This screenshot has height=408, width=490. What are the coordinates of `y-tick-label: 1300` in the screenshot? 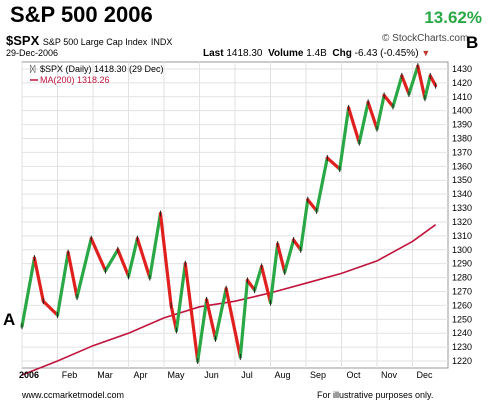 It's located at (462, 250).